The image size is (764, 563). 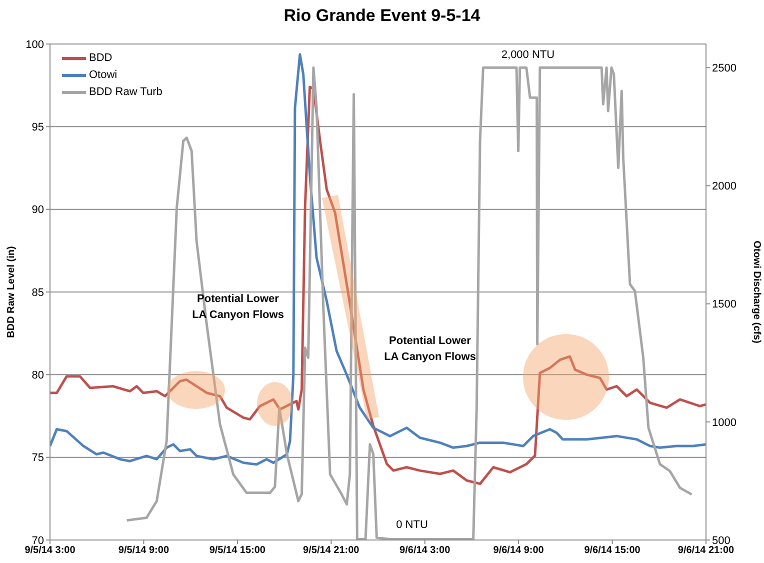 I want to click on x-tick-label: 9/5/14 3:00, so click(x=50, y=550).